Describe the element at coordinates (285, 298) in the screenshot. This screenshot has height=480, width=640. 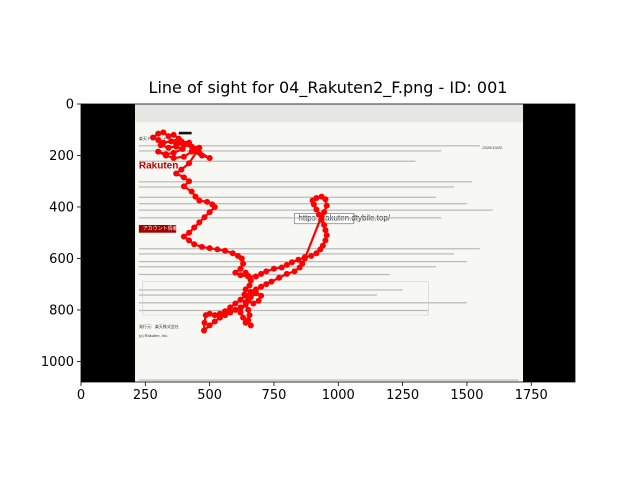
I see `notice-box` at that location.